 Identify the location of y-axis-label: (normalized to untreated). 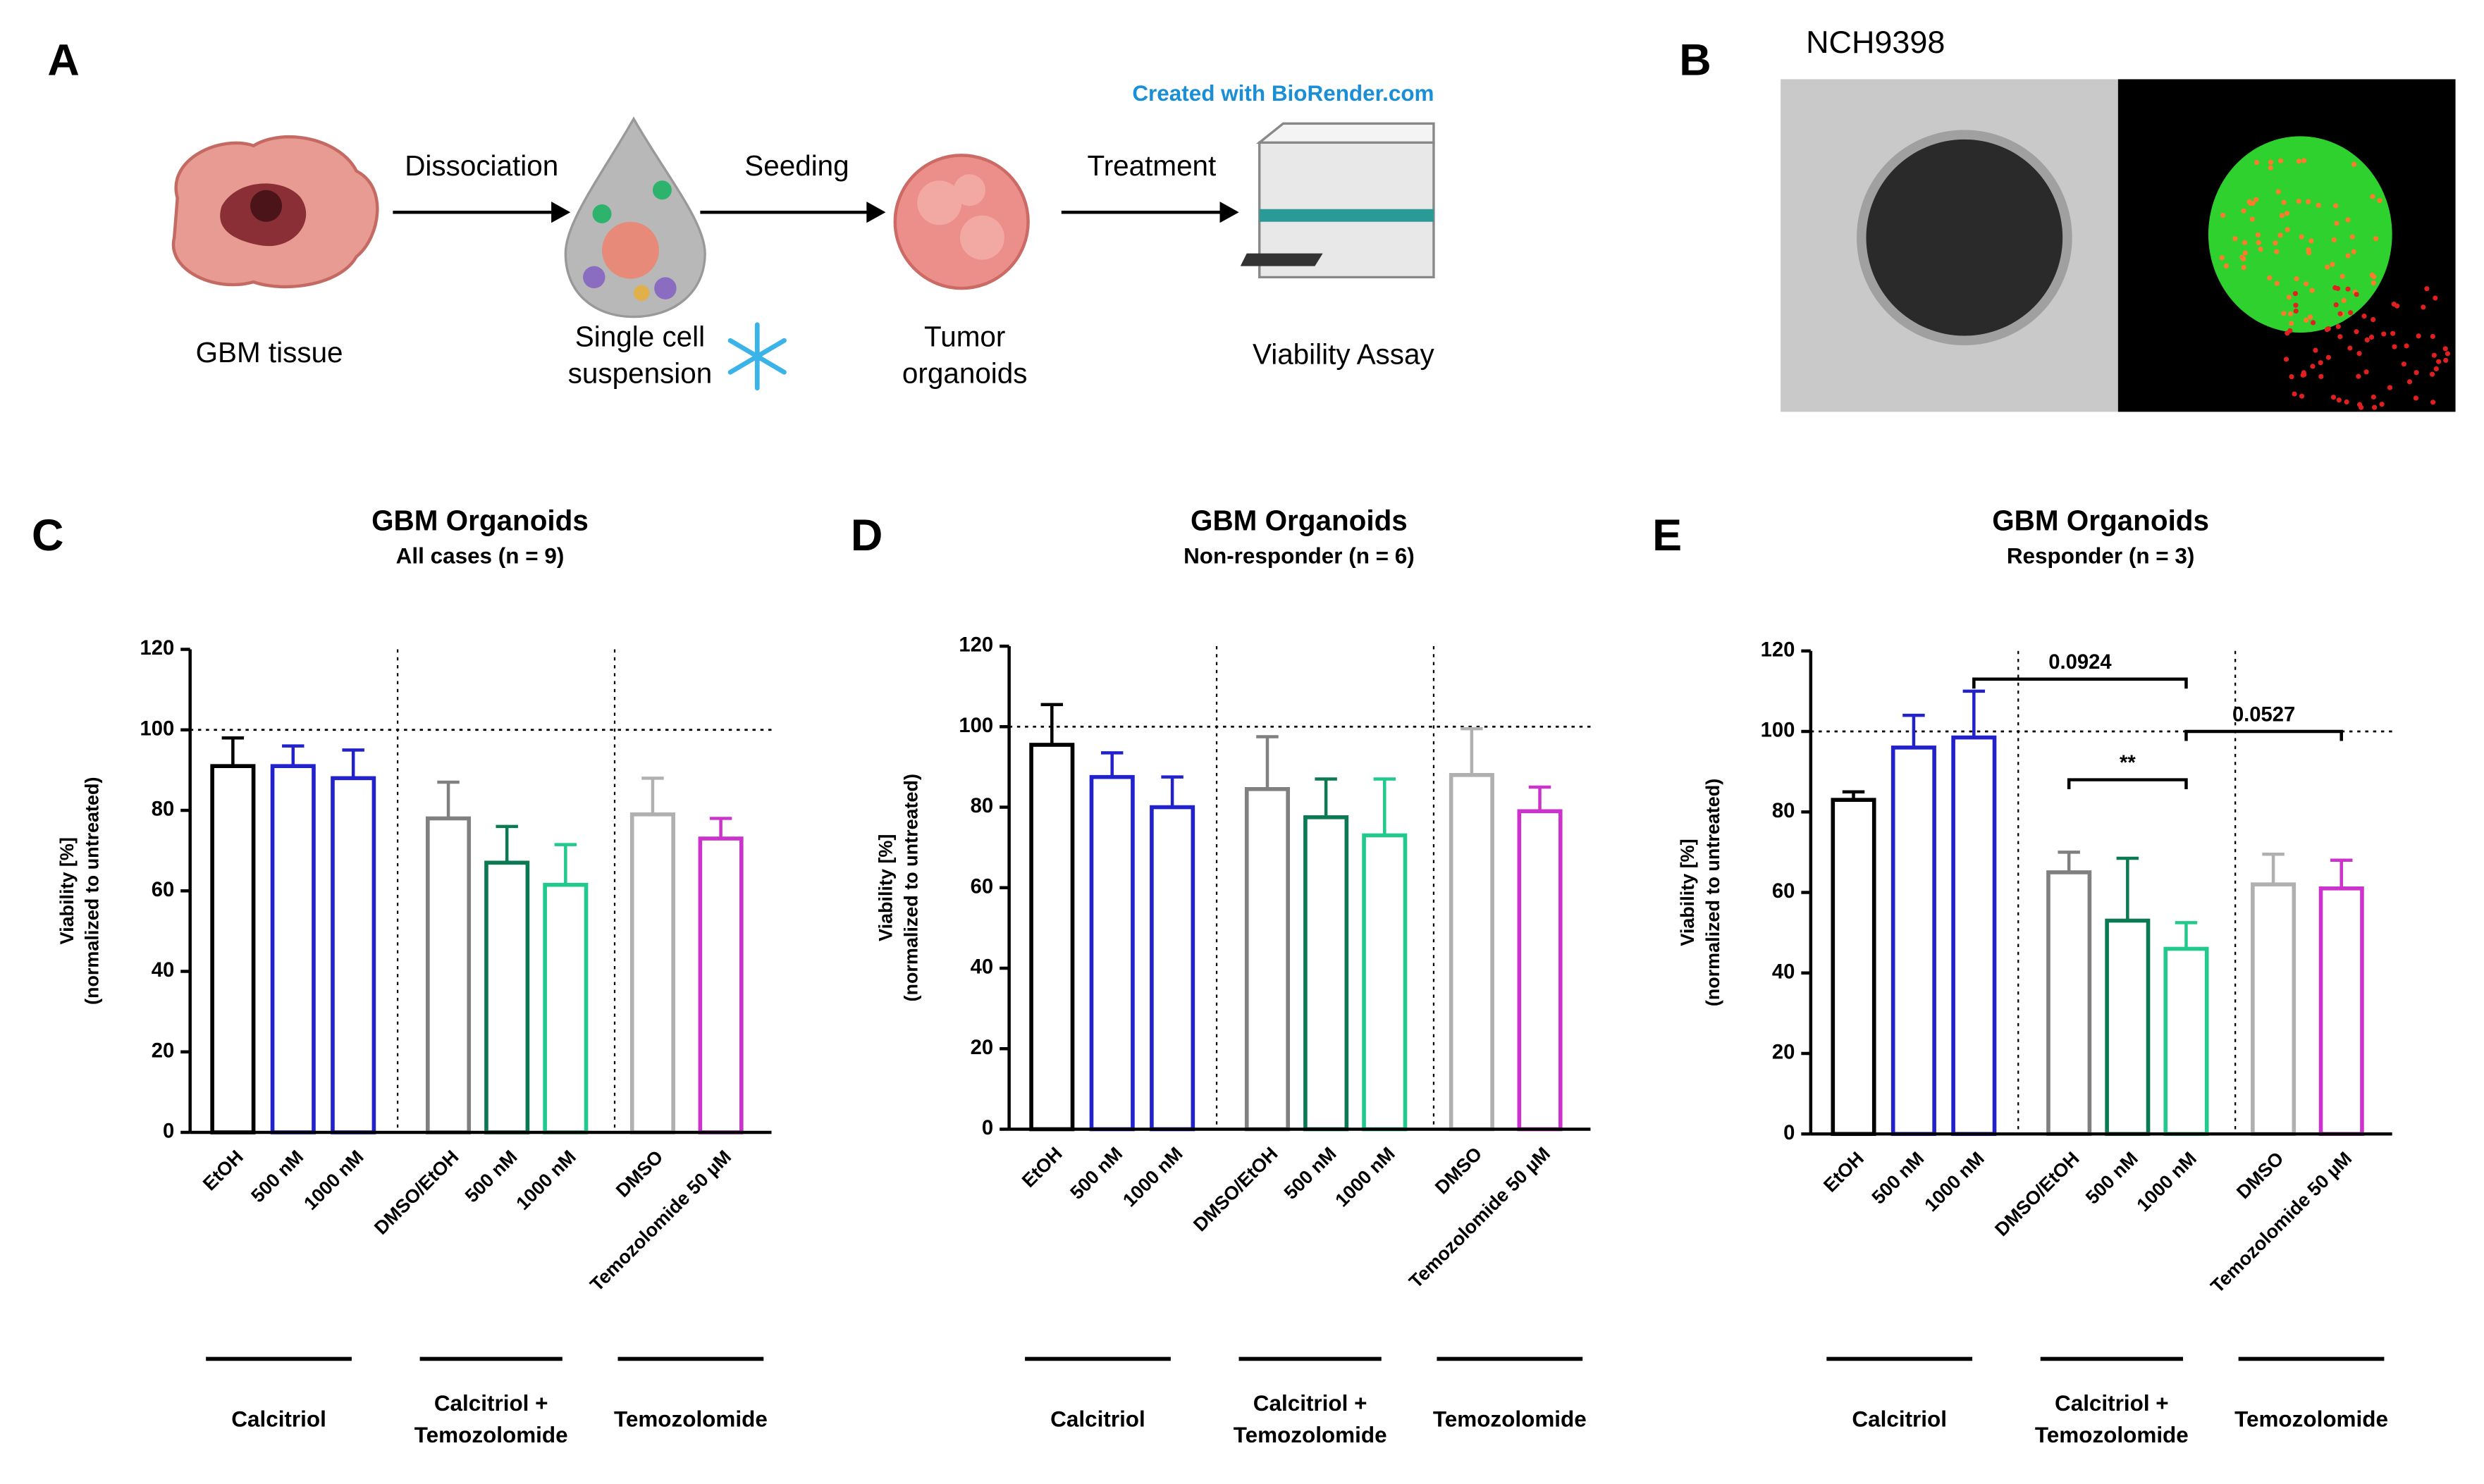
(92, 891).